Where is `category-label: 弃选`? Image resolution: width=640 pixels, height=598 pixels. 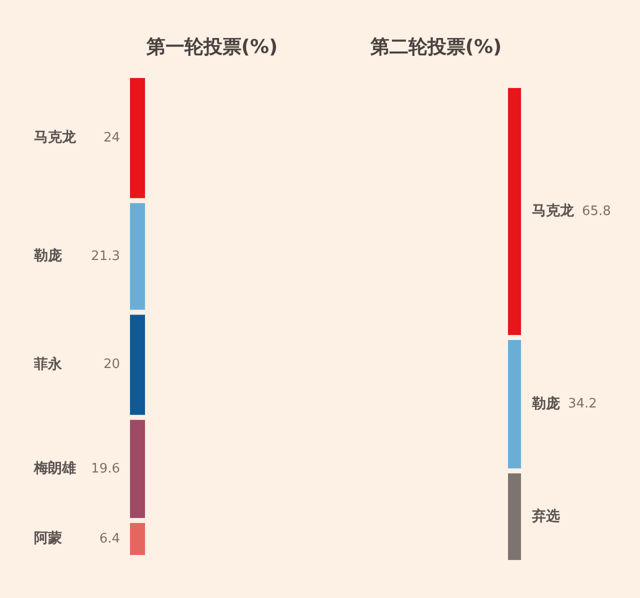 category-label: 弃选 is located at coordinates (545, 515).